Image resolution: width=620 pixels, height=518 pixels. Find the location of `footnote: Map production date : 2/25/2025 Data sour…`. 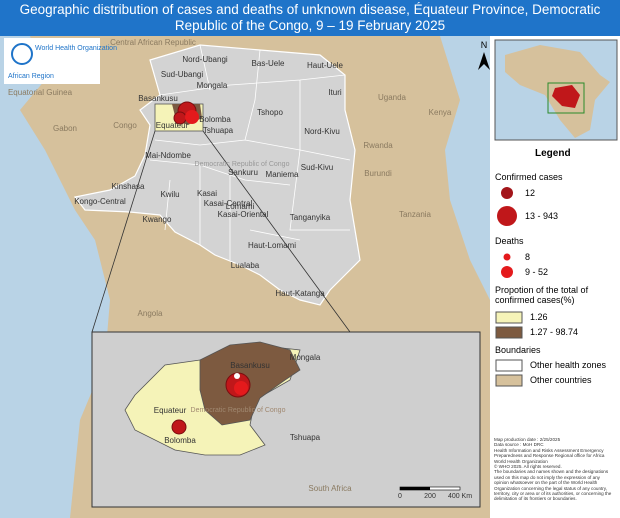

footnote: Map production date : 2/25/2025 Data sour… is located at coordinates (555, 469).